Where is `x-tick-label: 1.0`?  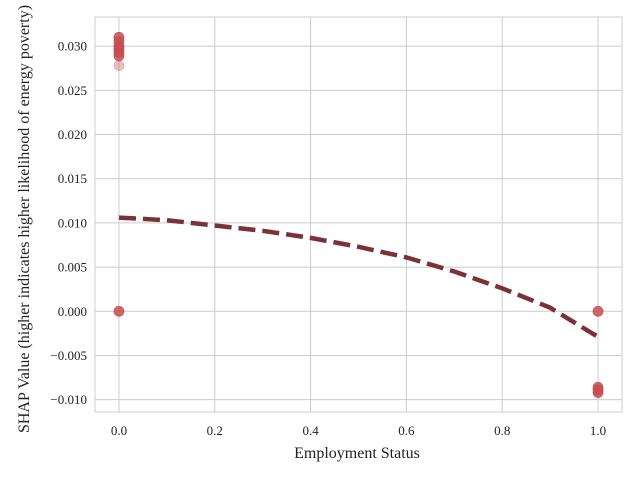
x-tick-label: 1.0 is located at coordinates (598, 430).